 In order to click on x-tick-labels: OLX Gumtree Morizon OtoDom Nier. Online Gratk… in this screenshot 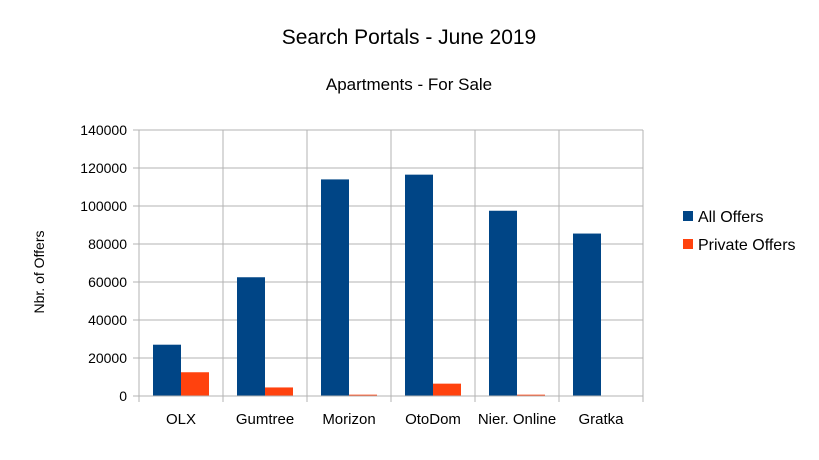, I will do `click(395, 419)`.